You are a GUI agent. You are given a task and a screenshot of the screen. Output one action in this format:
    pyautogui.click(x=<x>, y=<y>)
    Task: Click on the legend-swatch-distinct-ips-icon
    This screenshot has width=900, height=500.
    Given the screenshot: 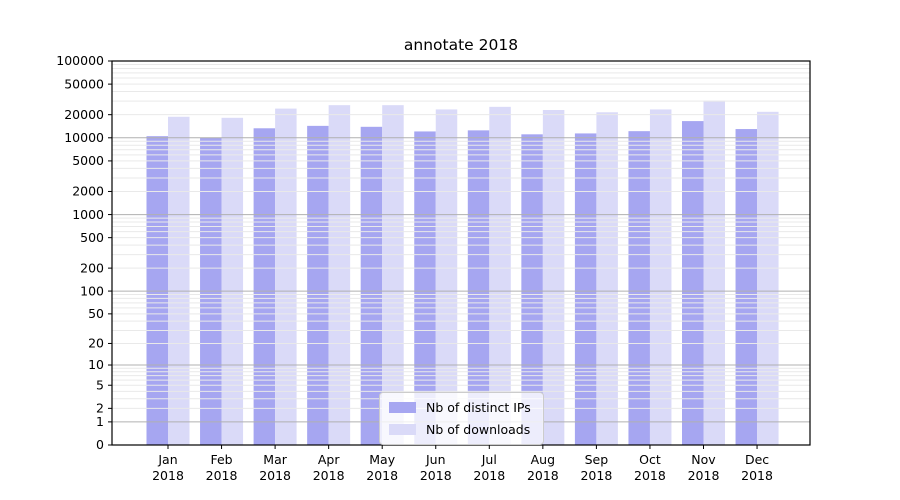 What is the action you would take?
    pyautogui.click(x=402, y=407)
    